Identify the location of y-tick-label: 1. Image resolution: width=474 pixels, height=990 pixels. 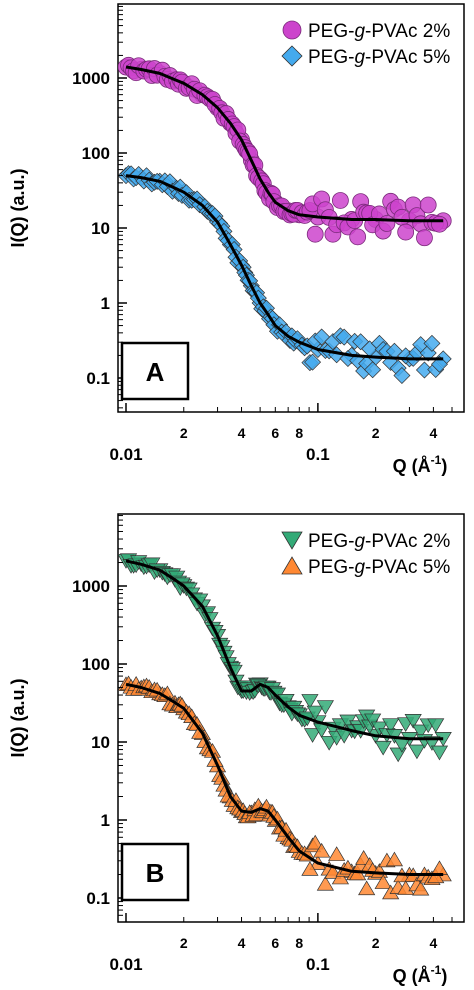
(105, 303).